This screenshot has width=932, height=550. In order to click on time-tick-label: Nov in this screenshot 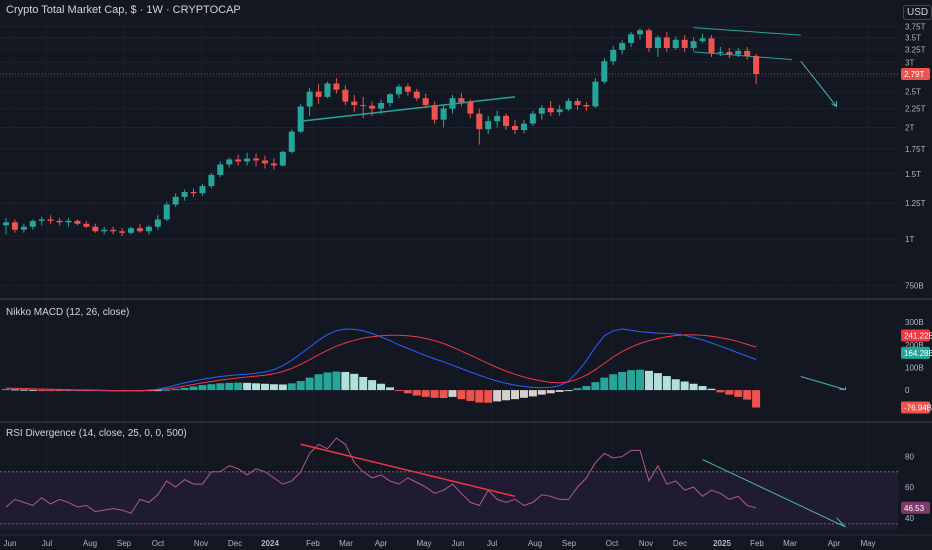, I will do `click(201, 543)`.